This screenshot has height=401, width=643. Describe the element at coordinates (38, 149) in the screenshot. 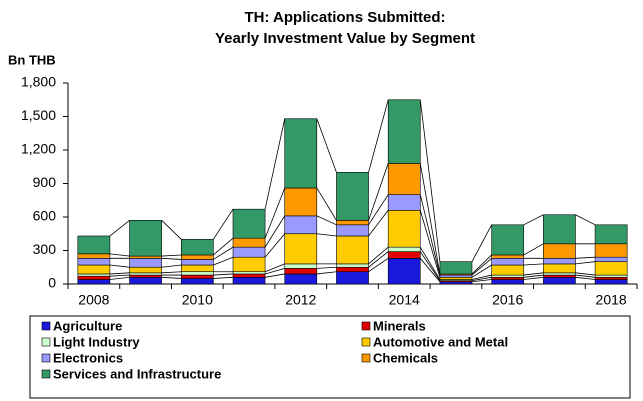

I see `y-tick-label: 1,200` at that location.